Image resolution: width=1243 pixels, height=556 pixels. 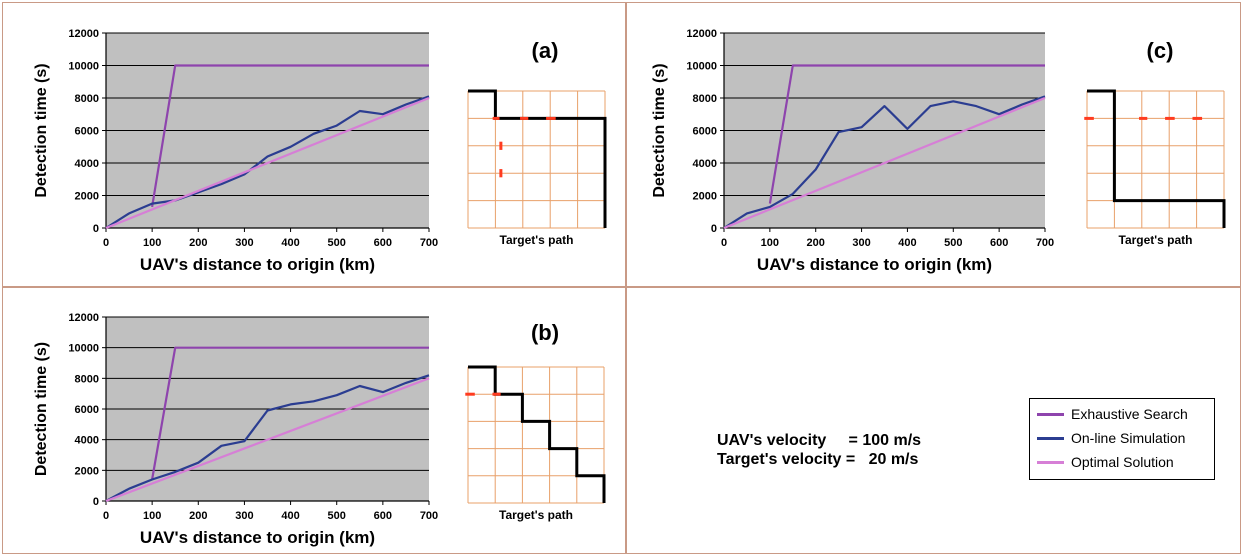 I want to click on legend-label-optimal: Optimal Solution, so click(x=1122, y=462).